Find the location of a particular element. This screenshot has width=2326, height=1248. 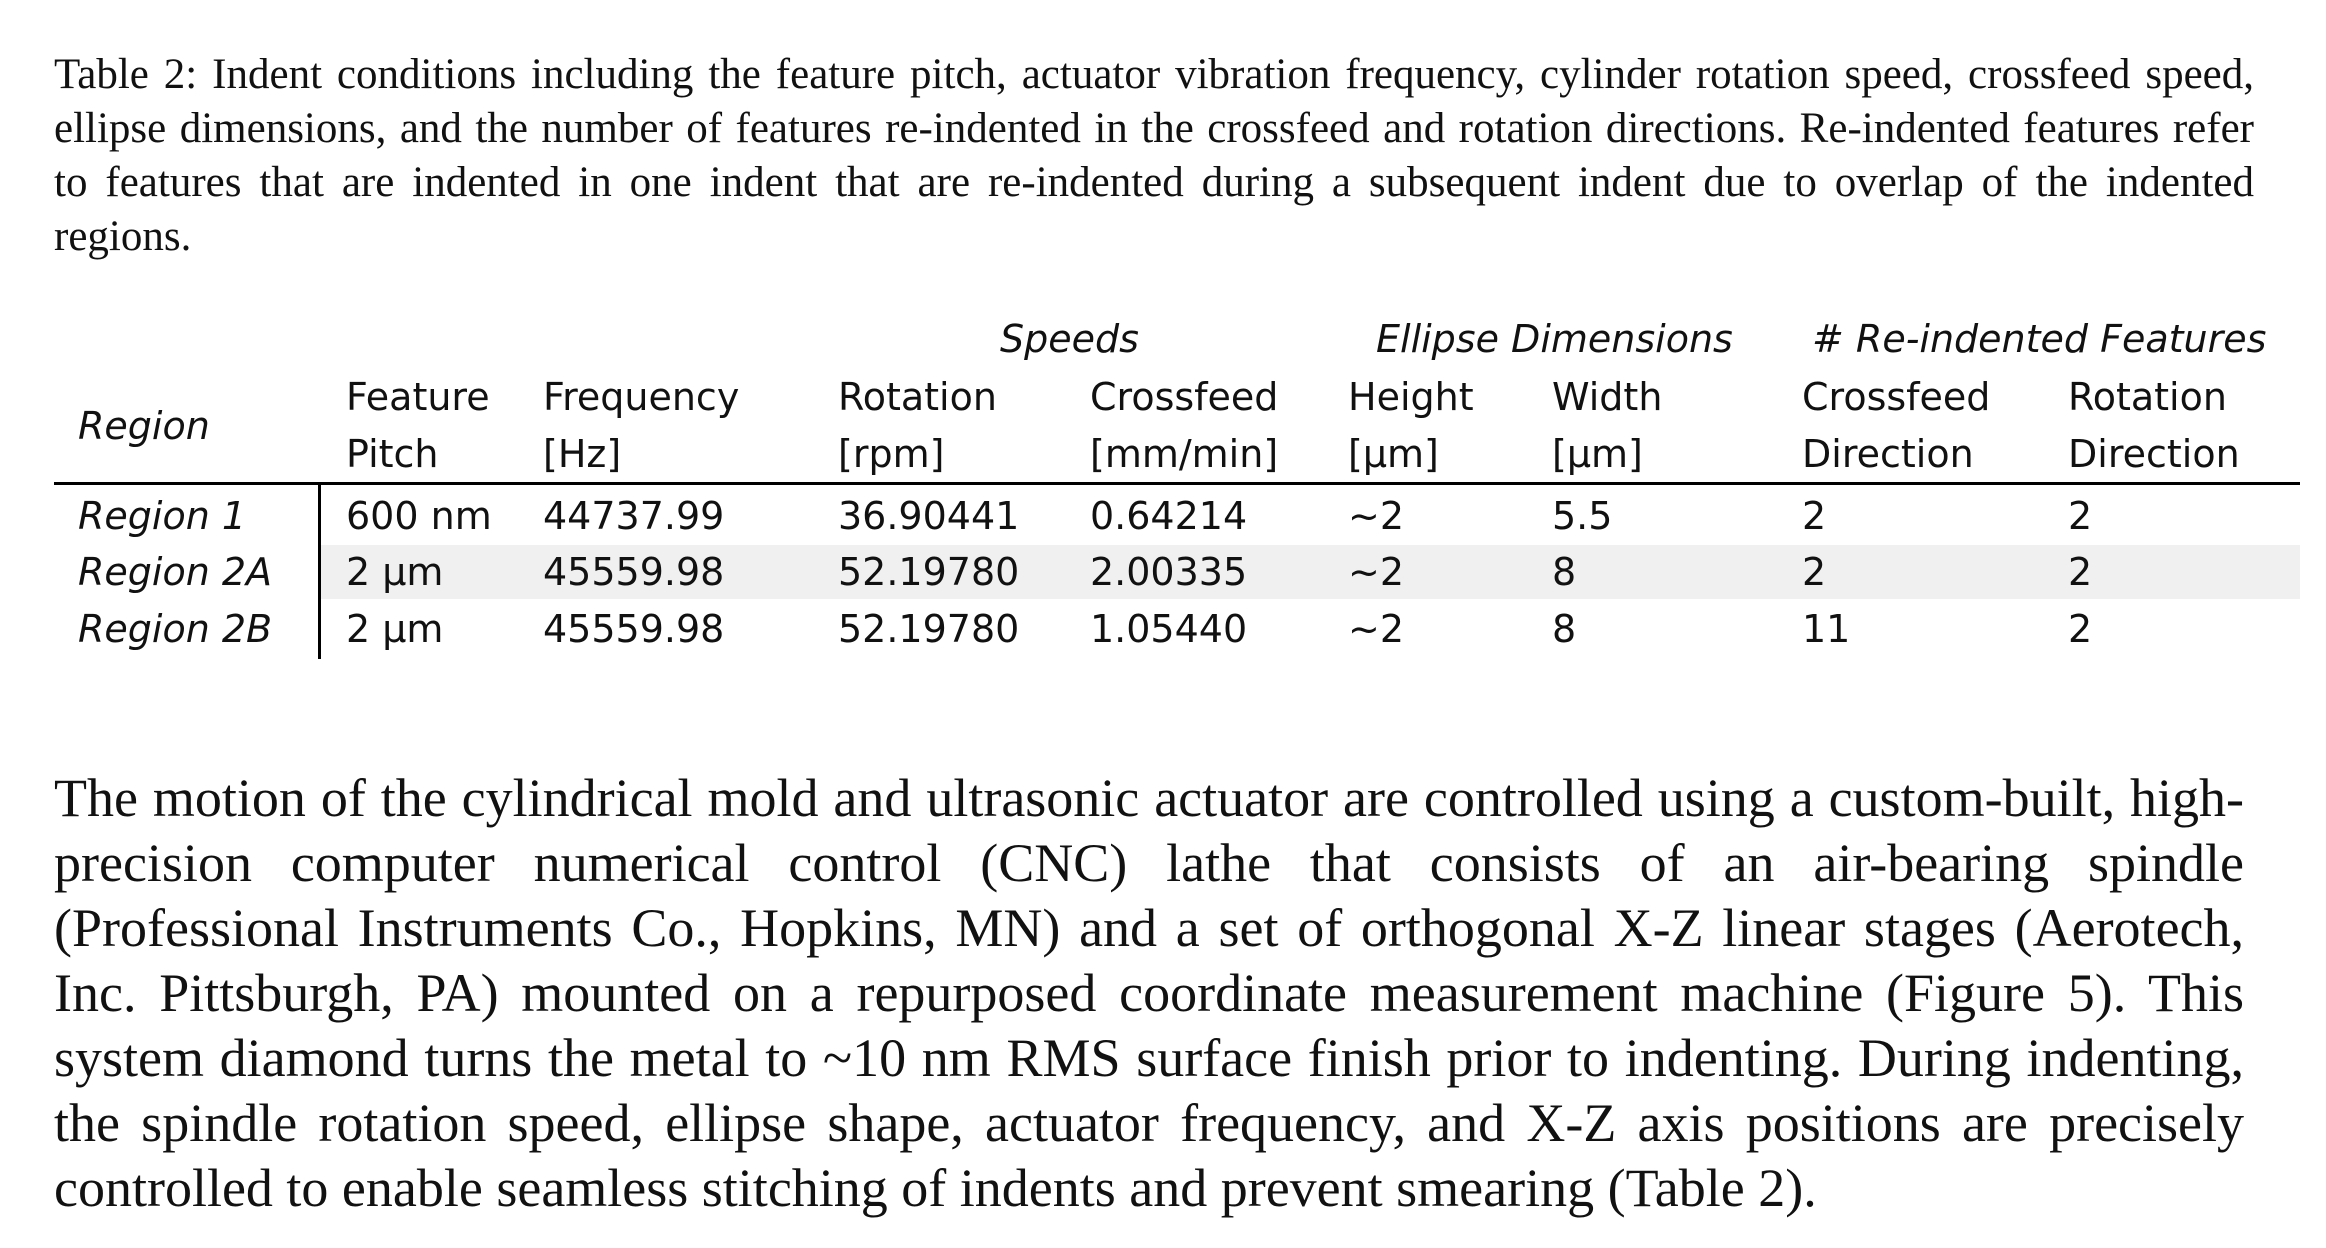

table-row-1-region: Region 1 is located at coordinates (162, 516).